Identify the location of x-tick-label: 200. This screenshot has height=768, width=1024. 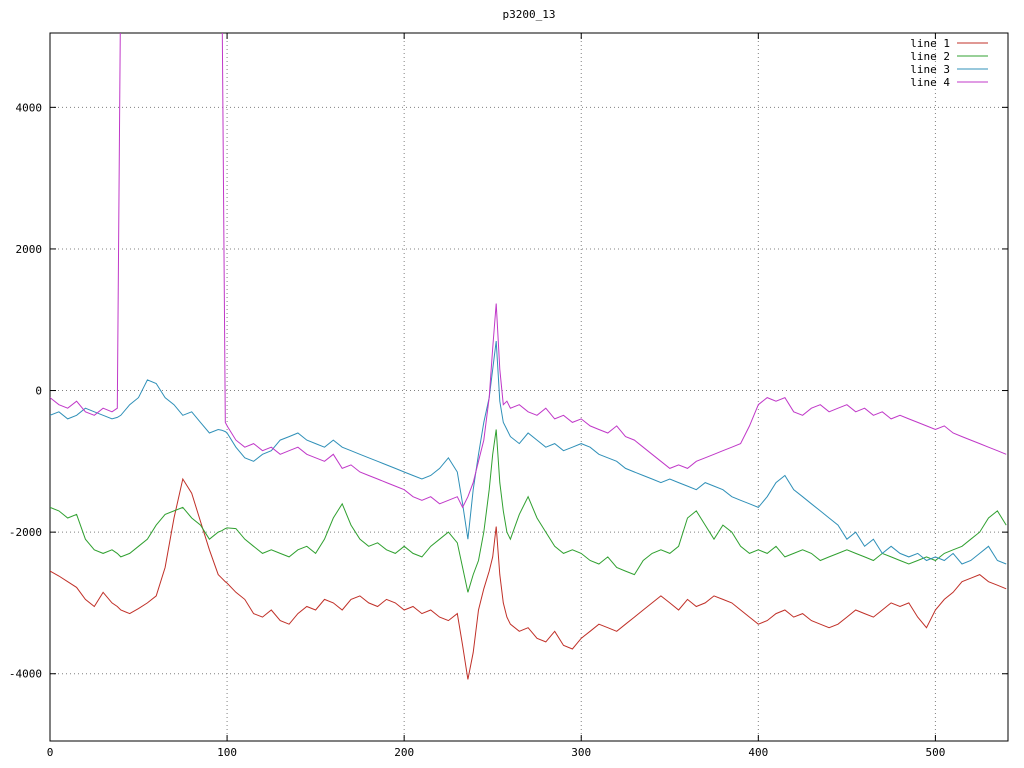
(404, 752).